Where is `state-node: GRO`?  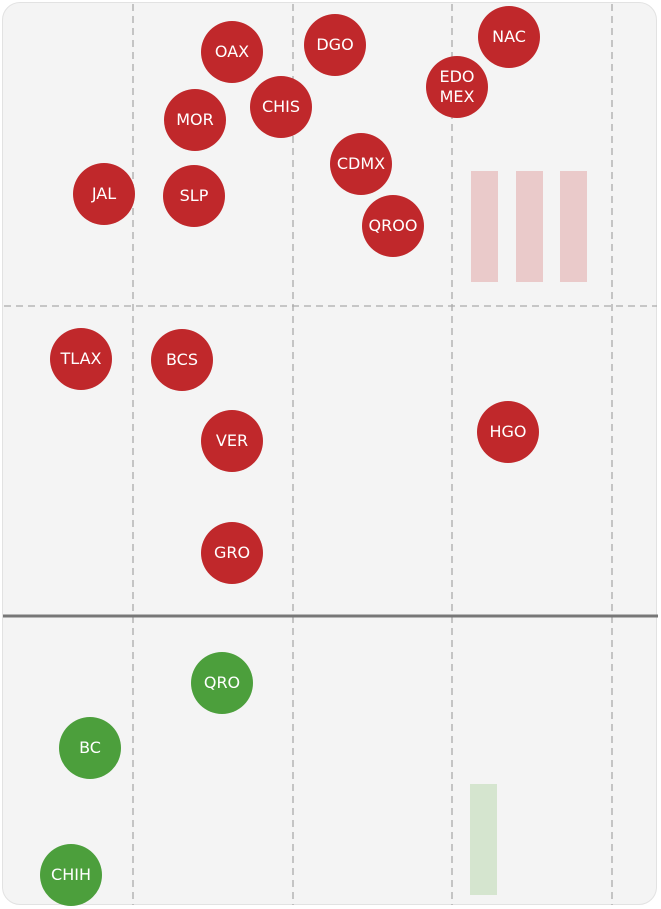 state-node: GRO is located at coordinates (232, 553).